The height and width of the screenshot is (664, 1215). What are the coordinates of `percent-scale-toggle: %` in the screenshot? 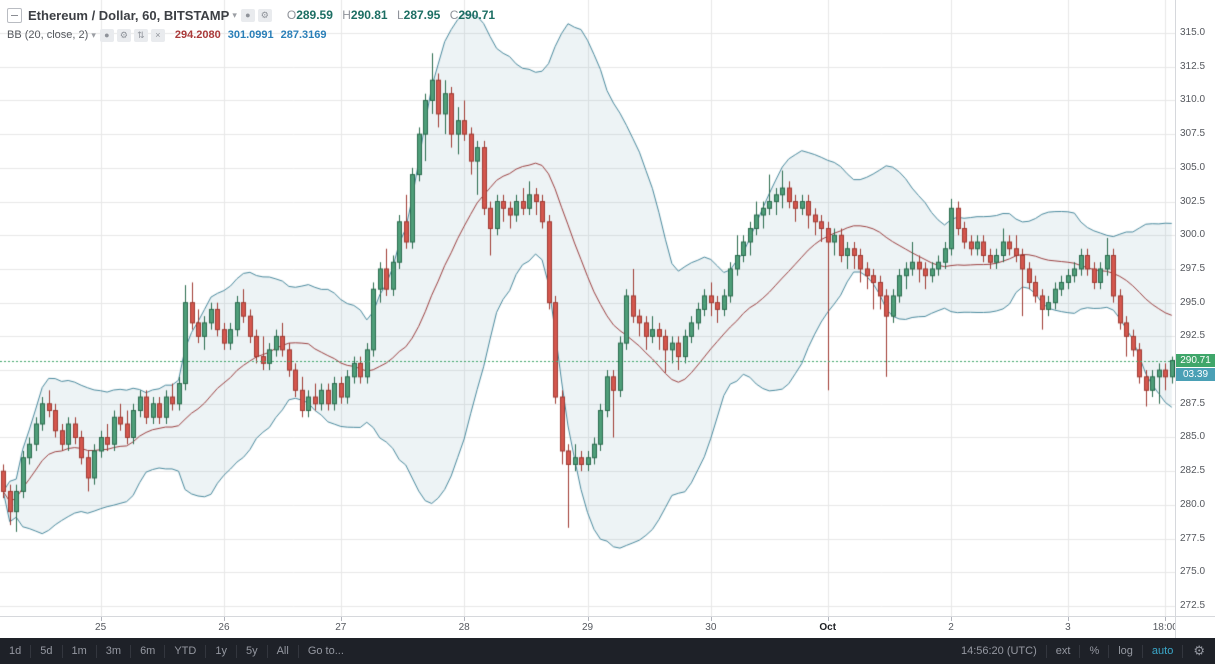 It's located at (1094, 651).